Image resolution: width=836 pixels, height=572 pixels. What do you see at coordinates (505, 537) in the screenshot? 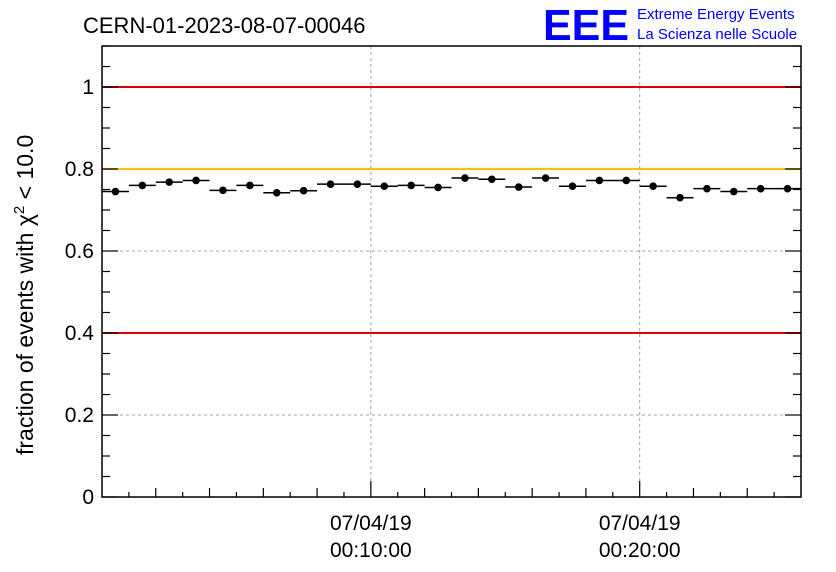
I see `x-tick-labels: 07/04/19 00:10:00 07/04/19 00:20:00` at bounding box center [505, 537].